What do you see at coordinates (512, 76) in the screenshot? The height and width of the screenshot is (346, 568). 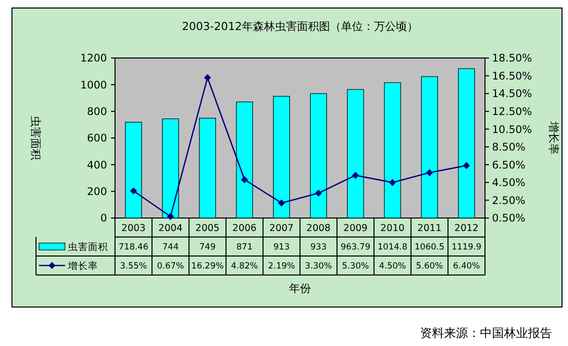 I see `y2-tick-label: 16.50%` at bounding box center [512, 76].